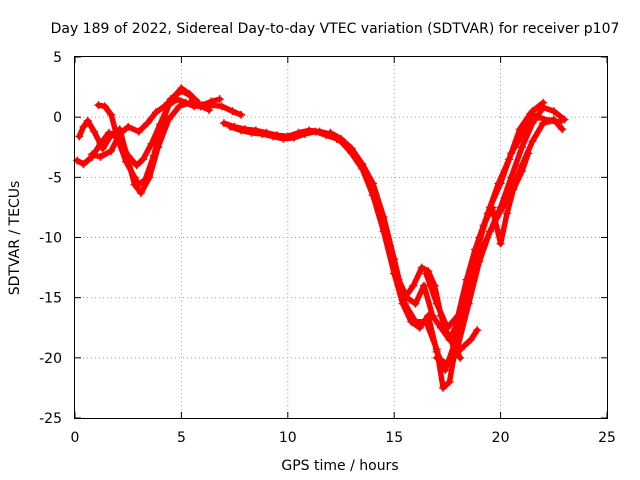 The image size is (640, 480). Describe the element at coordinates (57, 58) in the screenshot. I see `y-tick-label: 5` at that location.